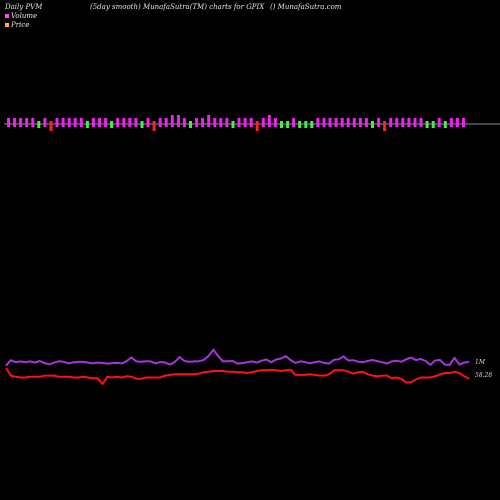  I want to click on volume-bars, so click(236, 123).